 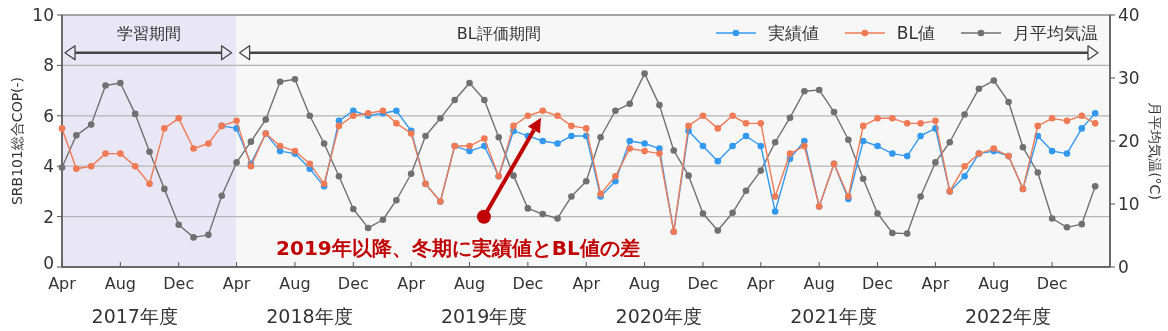 I want to click on band-label: BL評価期間, so click(x=498, y=33).